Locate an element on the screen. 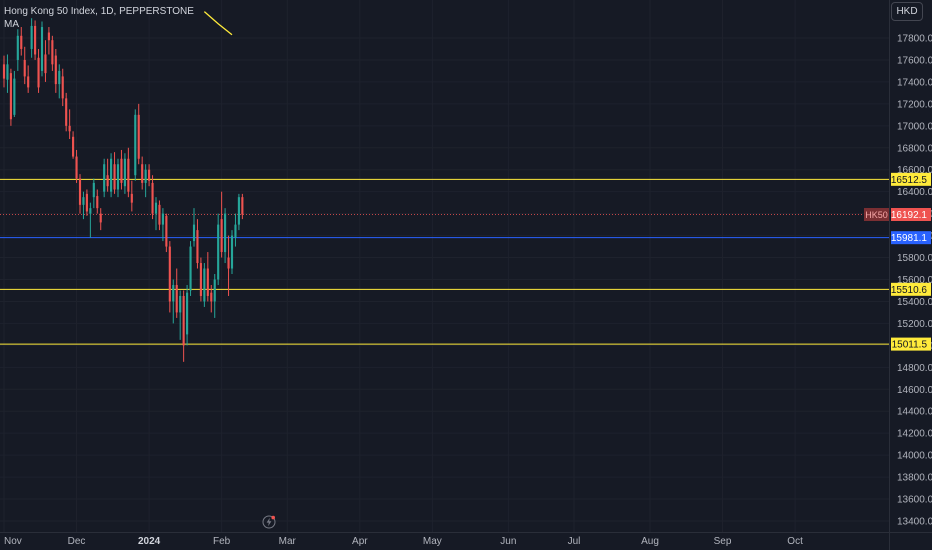 The width and height of the screenshot is (932, 550). time-tick-label: Aug is located at coordinates (650, 541).